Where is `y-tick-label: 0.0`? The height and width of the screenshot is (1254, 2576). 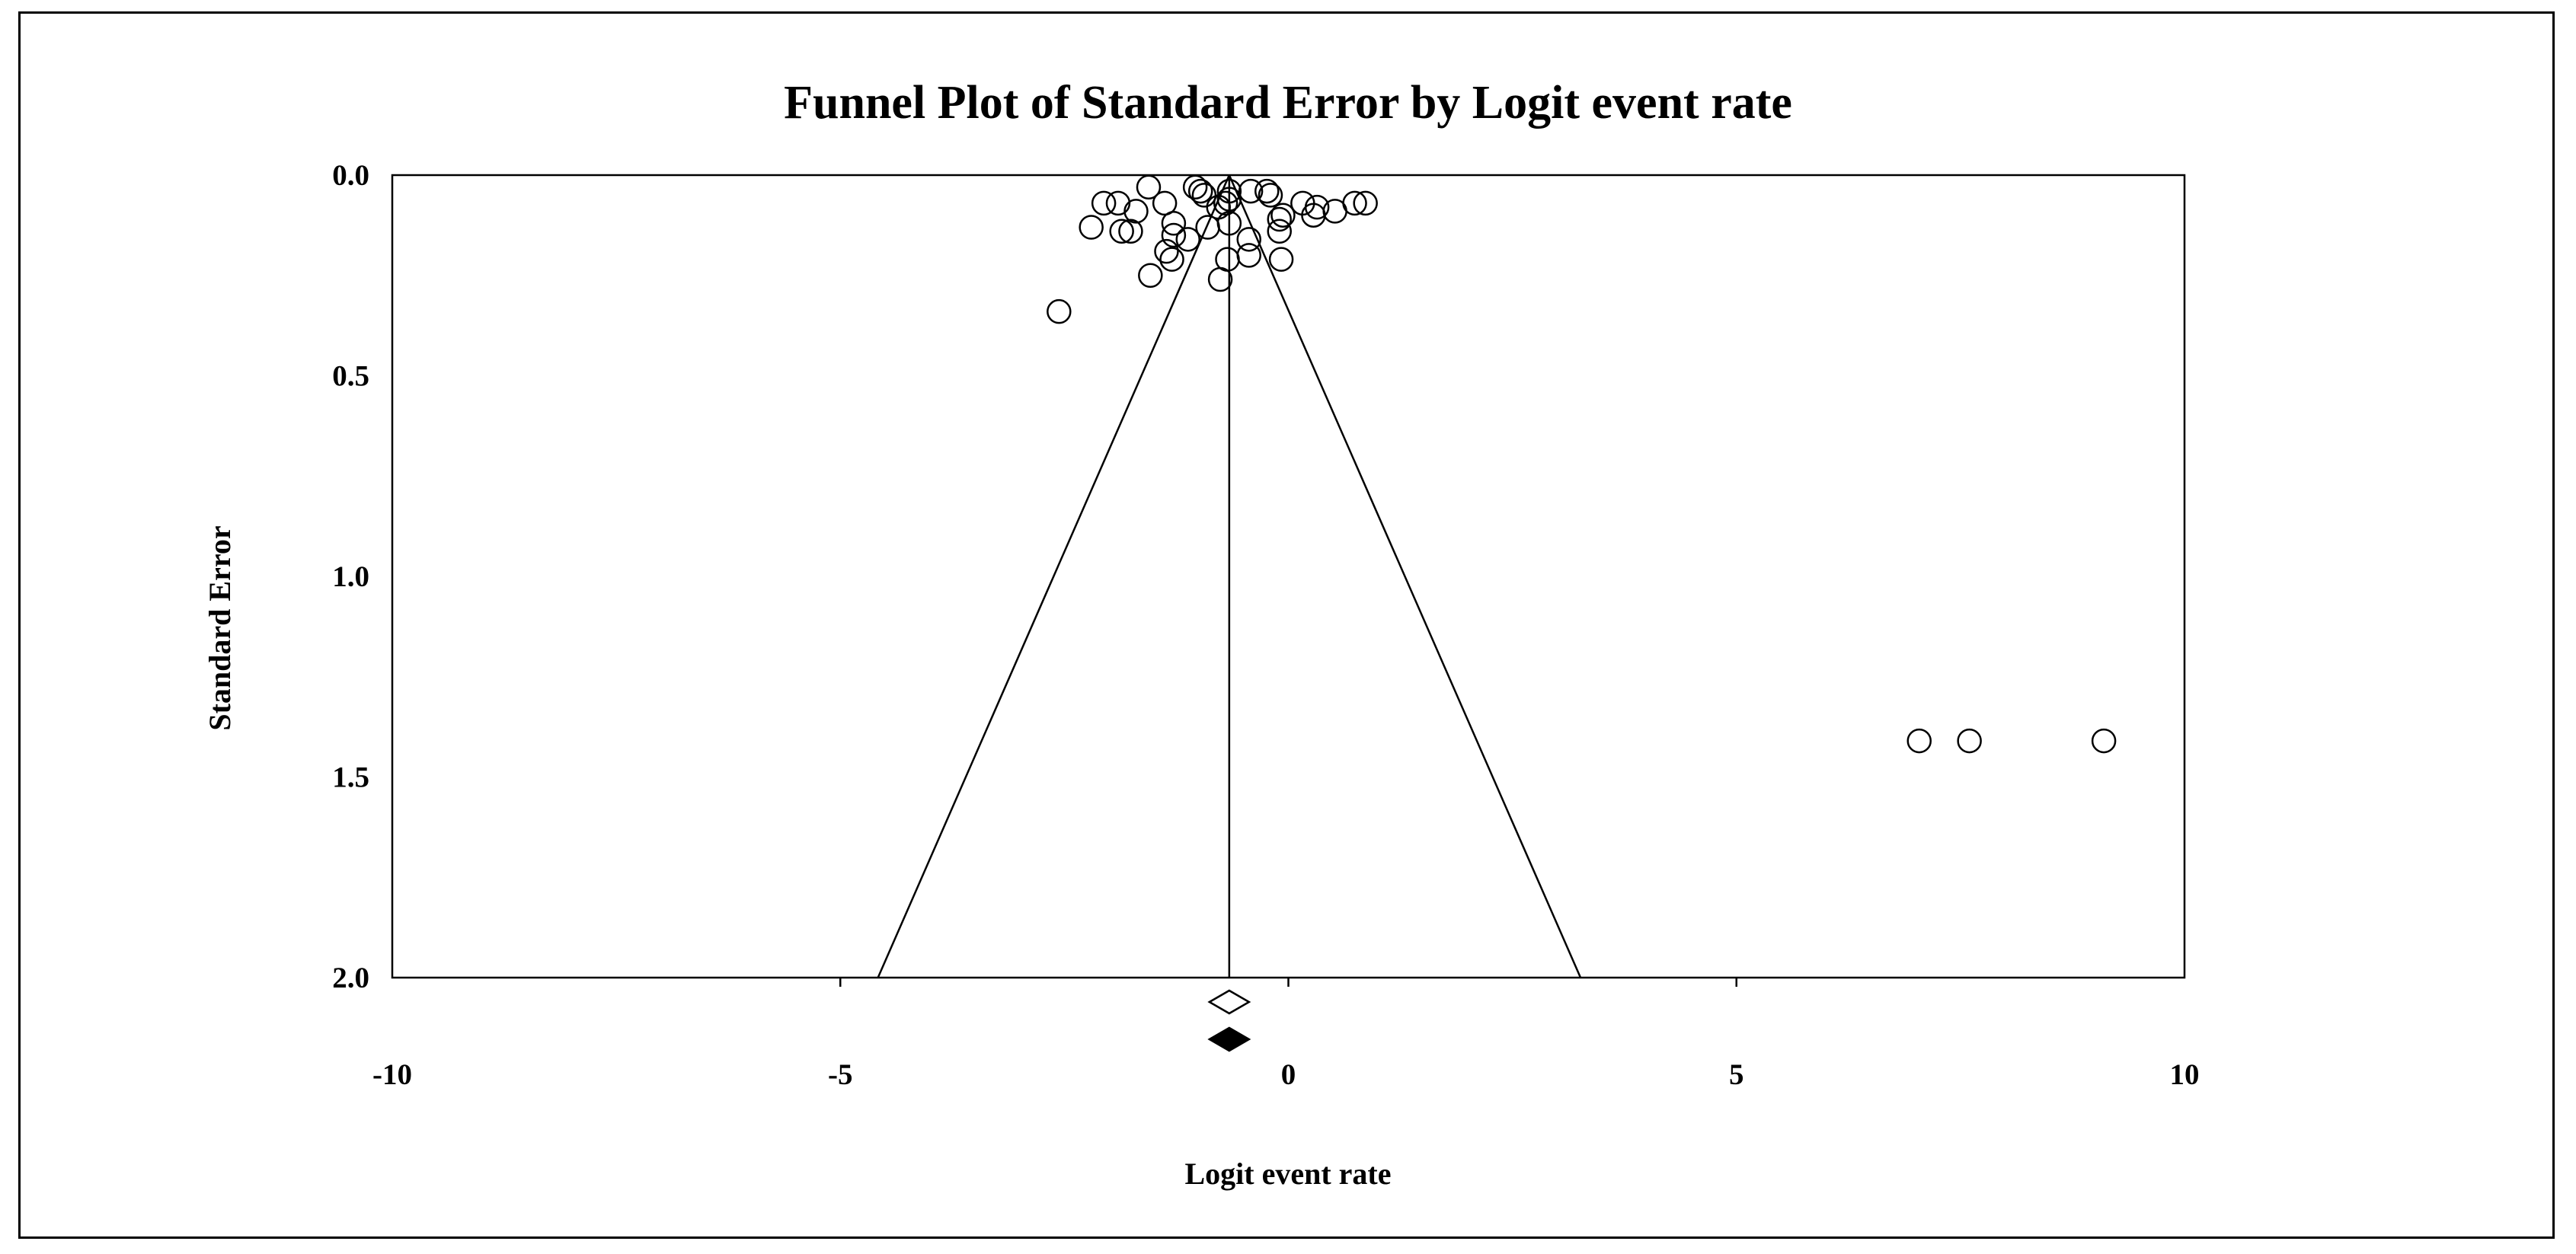 y-tick-label: 0.0 is located at coordinates (350, 175).